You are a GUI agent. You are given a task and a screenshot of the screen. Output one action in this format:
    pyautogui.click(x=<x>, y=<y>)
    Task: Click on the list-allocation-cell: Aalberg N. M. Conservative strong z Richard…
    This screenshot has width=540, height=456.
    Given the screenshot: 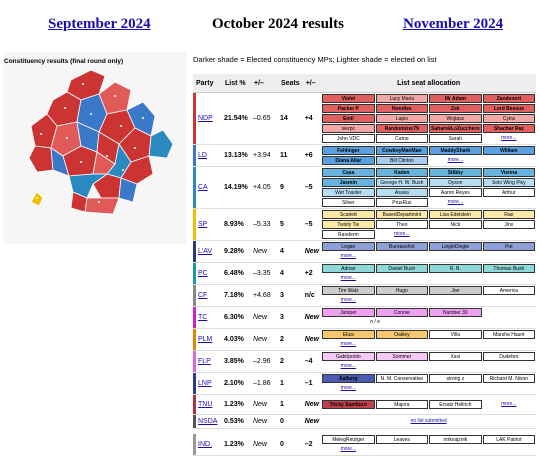 What is the action you would take?
    pyautogui.click(x=429, y=383)
    